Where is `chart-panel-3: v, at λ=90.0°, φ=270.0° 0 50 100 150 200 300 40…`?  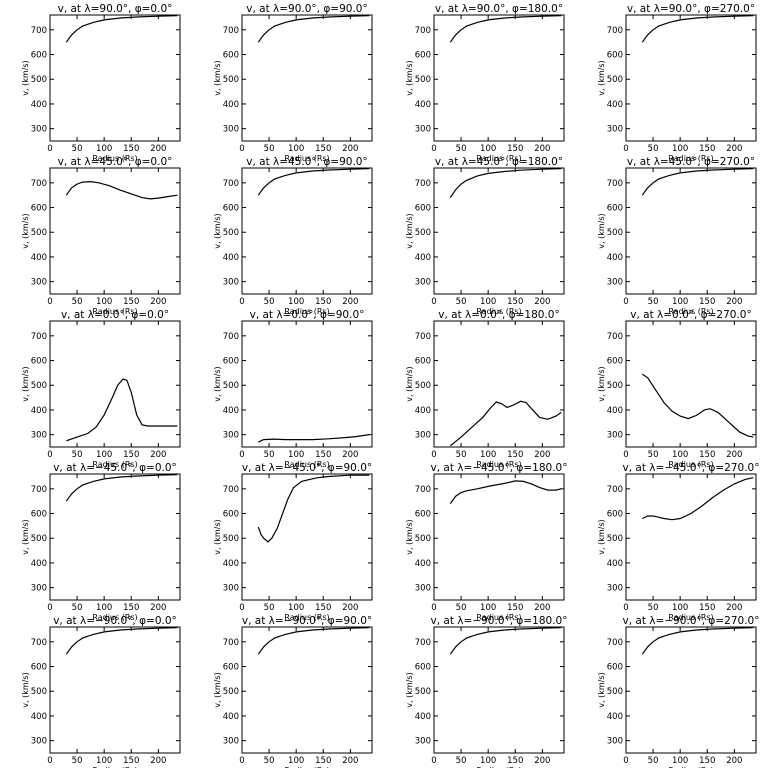 chart-panel-3: v, at λ=90.0°, φ=270.0° 0 50 100 150 200 300 40… is located at coordinates (677, 83).